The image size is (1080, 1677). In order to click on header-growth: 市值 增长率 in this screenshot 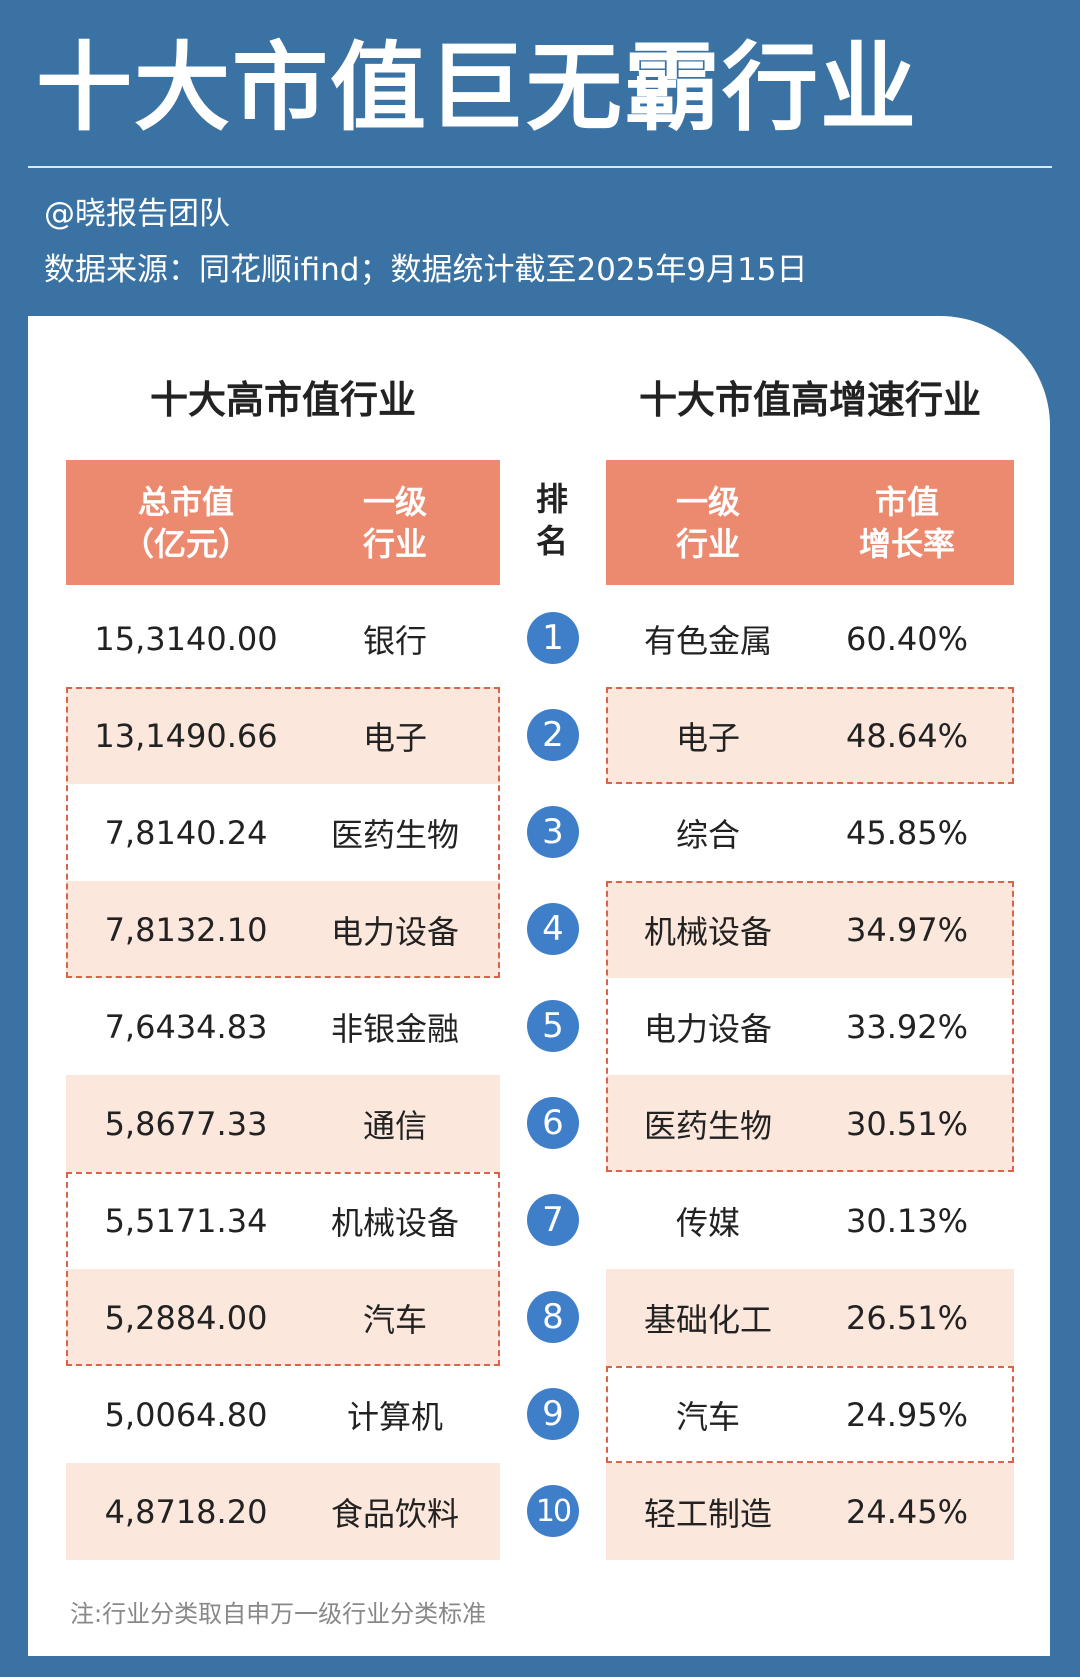, I will do `click(906, 522)`.